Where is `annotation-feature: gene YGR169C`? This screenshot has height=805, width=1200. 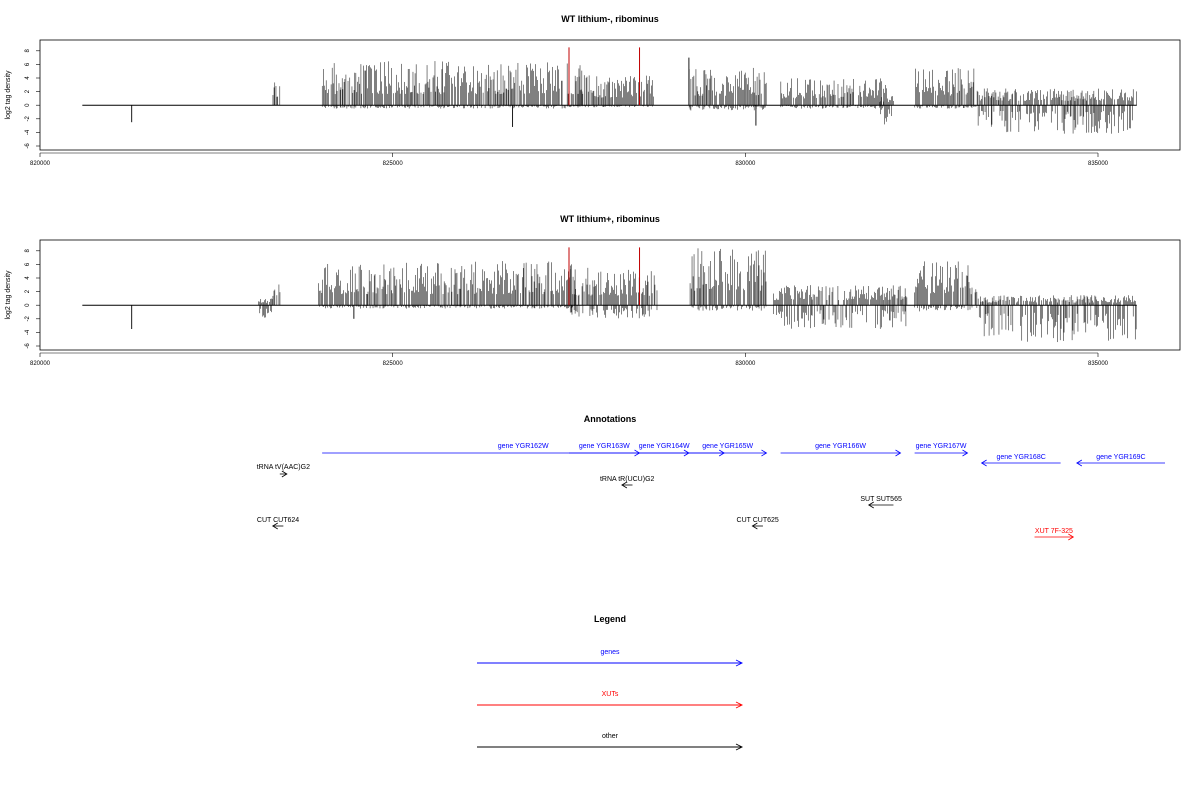 annotation-feature: gene YGR169C is located at coordinates (1121, 460).